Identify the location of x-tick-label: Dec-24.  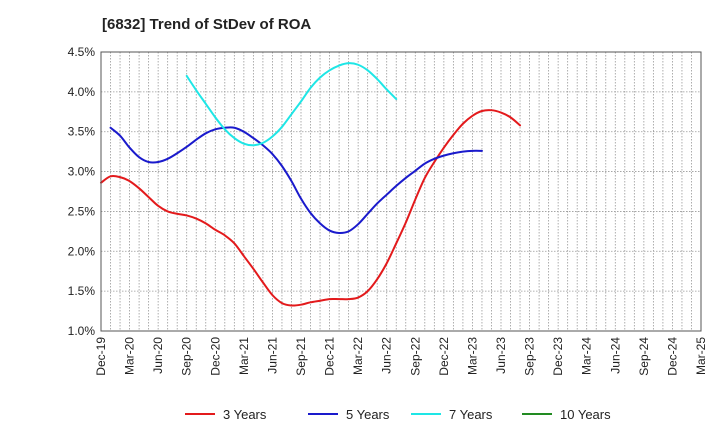
(672, 356).